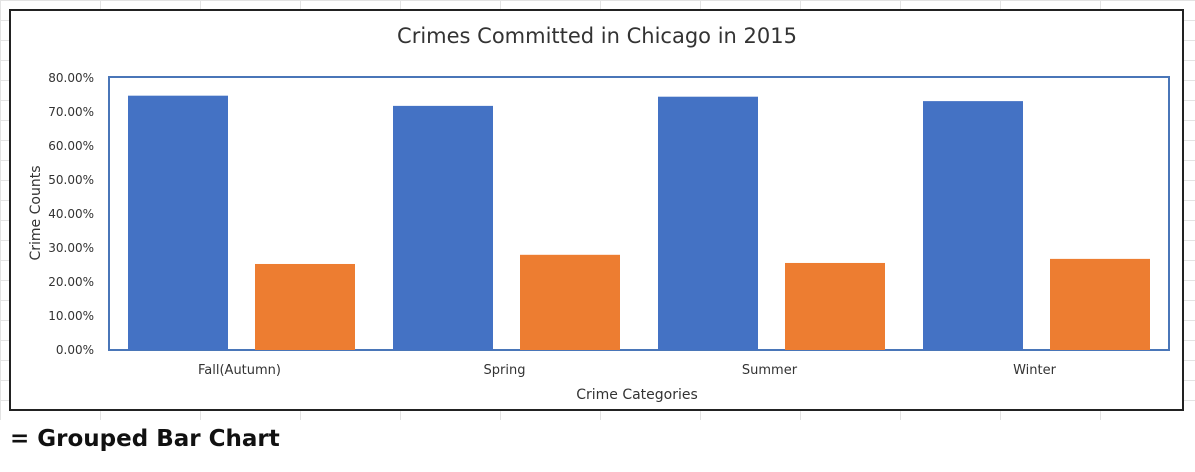 The image size is (1195, 472). I want to click on x-tick-label: Spring, so click(505, 370).